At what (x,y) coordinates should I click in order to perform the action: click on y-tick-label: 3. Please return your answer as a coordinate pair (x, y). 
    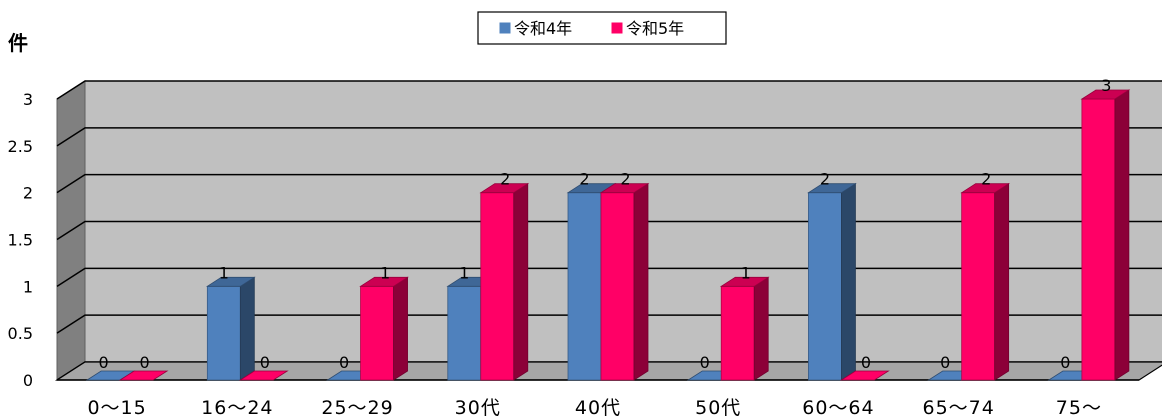
    Looking at the image, I should click on (28, 99).